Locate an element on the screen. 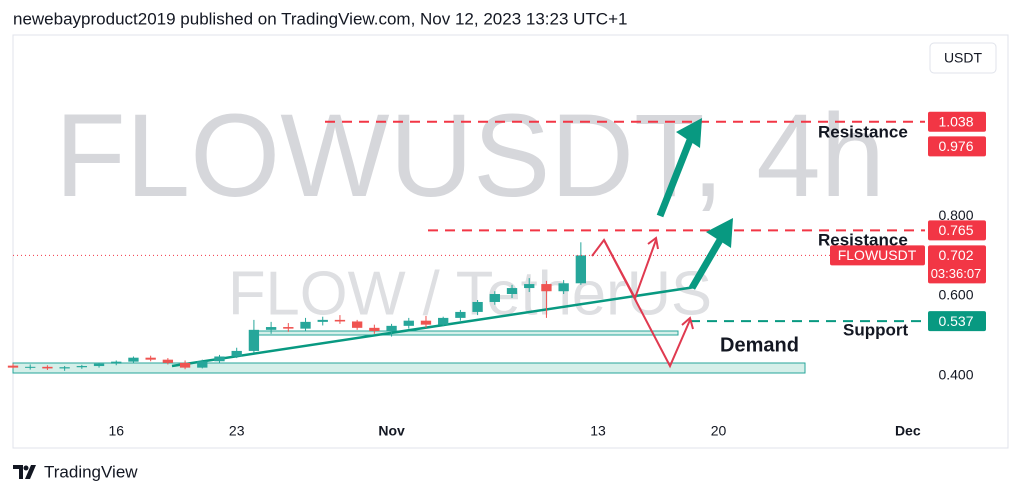  price-label: 0.537 is located at coordinates (955, 321).